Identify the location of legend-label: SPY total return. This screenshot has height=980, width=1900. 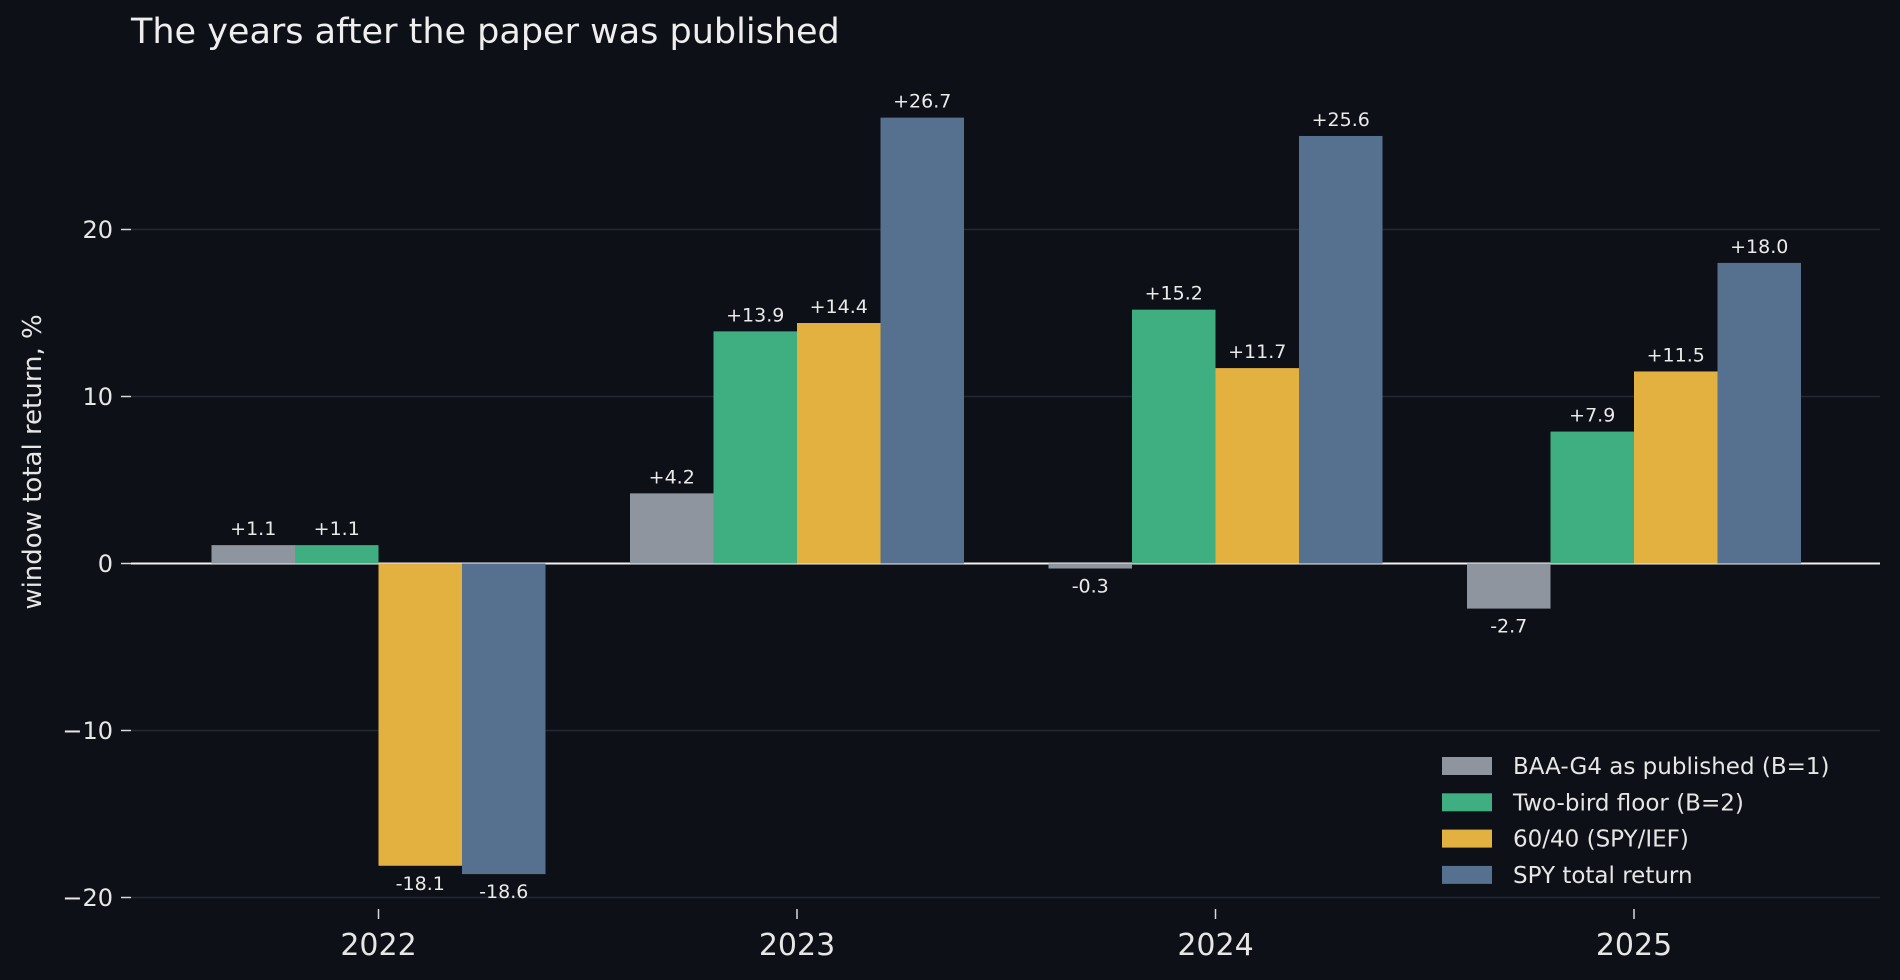
(1603, 876).